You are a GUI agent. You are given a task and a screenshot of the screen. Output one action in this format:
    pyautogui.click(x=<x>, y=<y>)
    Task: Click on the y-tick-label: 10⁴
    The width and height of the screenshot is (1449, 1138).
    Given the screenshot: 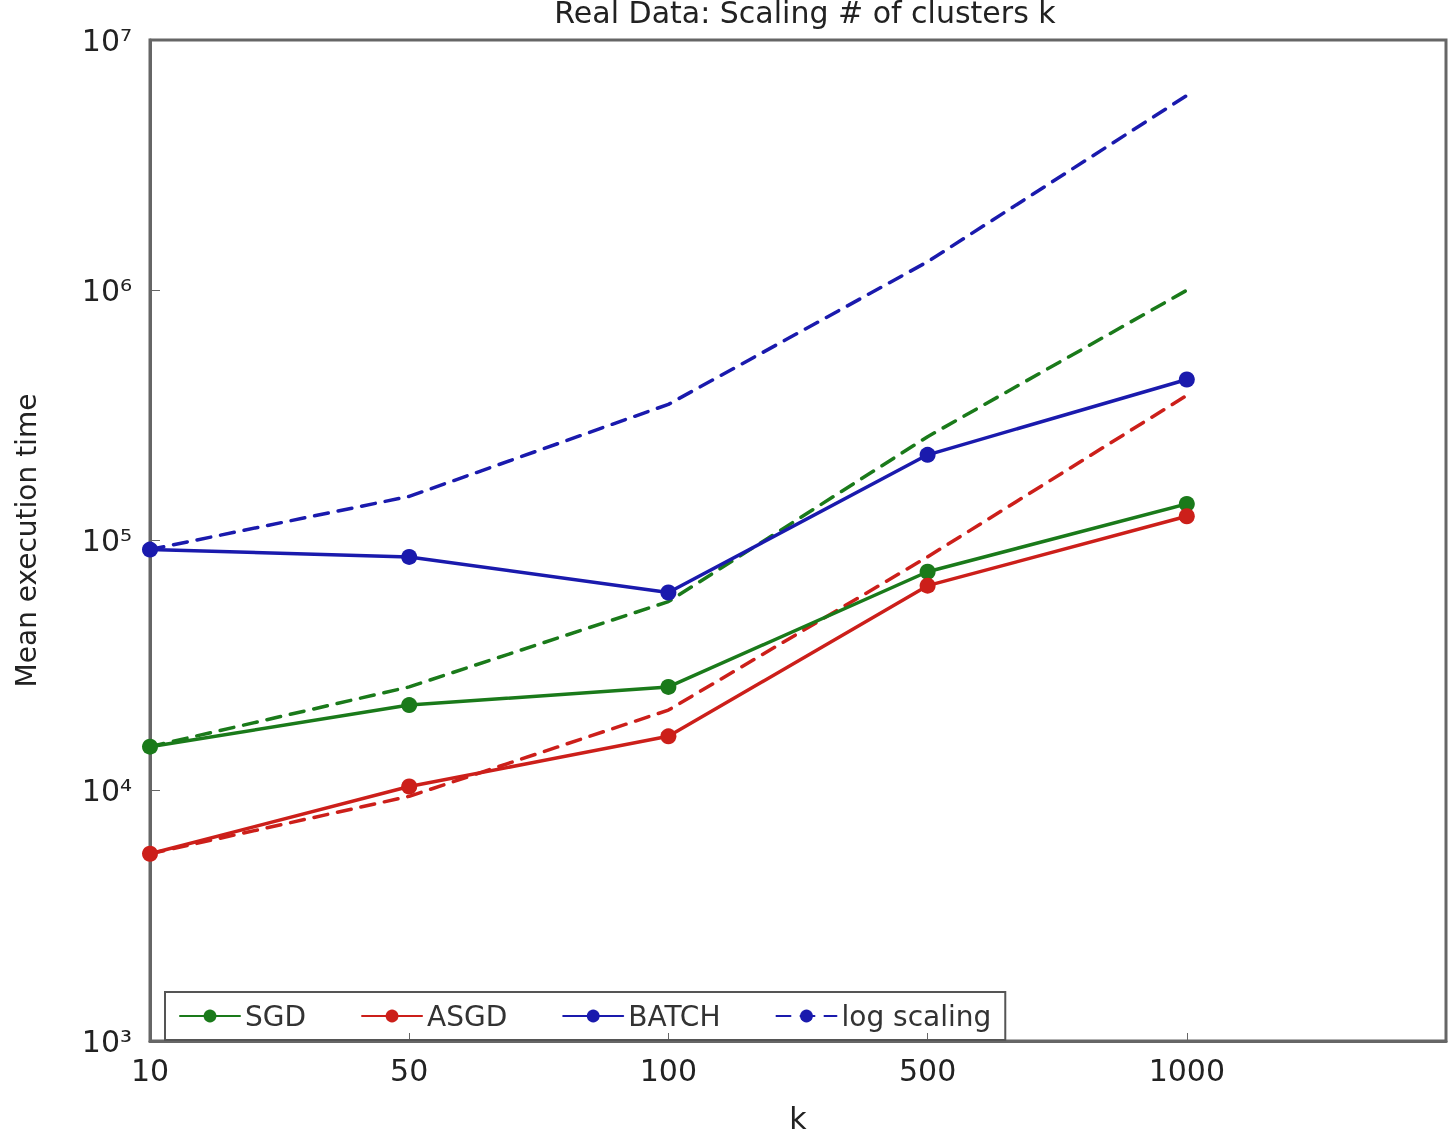 What is the action you would take?
    pyautogui.click(x=106, y=791)
    